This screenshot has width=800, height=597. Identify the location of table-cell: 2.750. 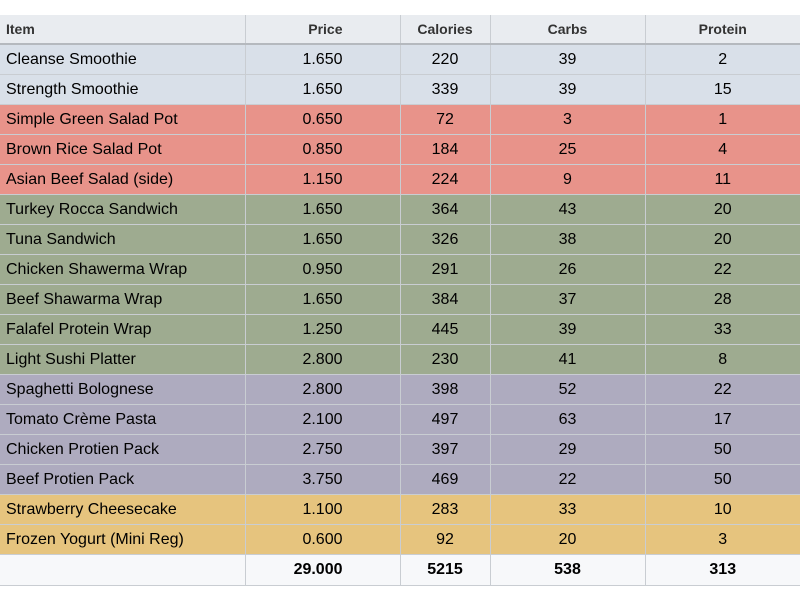
(323, 449).